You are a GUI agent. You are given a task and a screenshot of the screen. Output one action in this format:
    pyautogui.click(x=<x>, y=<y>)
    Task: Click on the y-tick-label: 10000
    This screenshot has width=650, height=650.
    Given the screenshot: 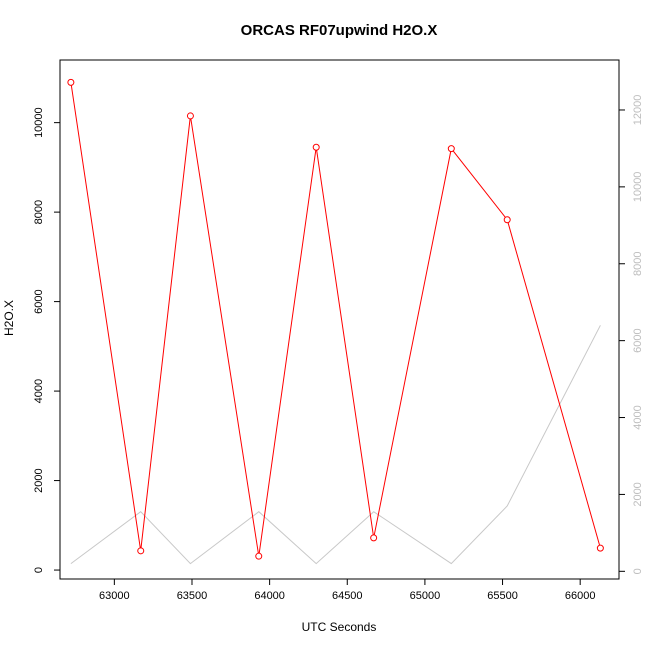 What is the action you would take?
    pyautogui.click(x=39, y=122)
    